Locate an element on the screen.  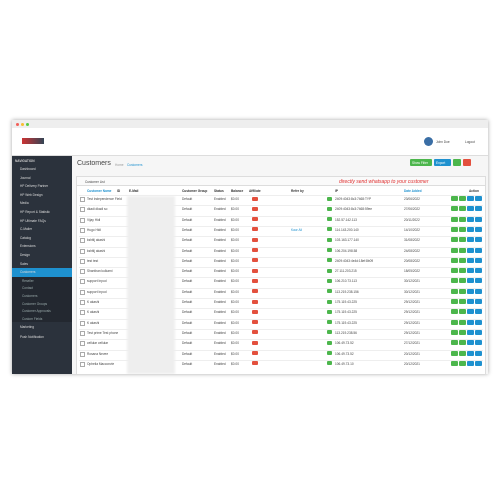
filter-button: Show Filter is located at coordinates (421, 162).